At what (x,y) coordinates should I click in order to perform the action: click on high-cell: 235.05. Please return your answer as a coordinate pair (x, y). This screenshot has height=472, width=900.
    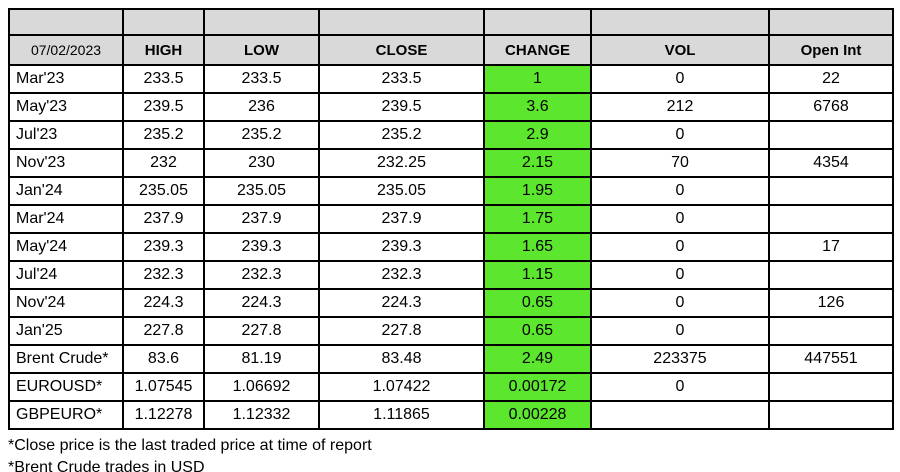
    Looking at the image, I should click on (163, 191).